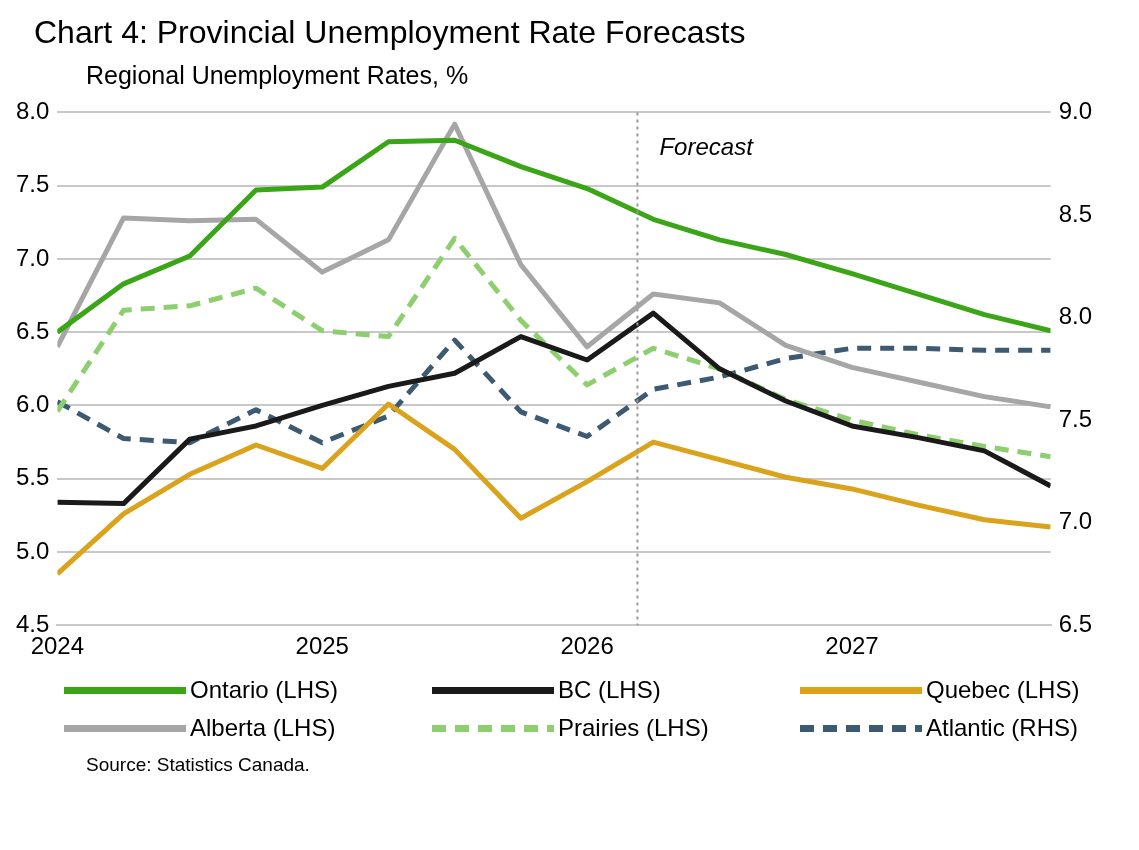  What do you see at coordinates (32, 550) in the screenshot?
I see `y-tick-label: 5.0` at bounding box center [32, 550].